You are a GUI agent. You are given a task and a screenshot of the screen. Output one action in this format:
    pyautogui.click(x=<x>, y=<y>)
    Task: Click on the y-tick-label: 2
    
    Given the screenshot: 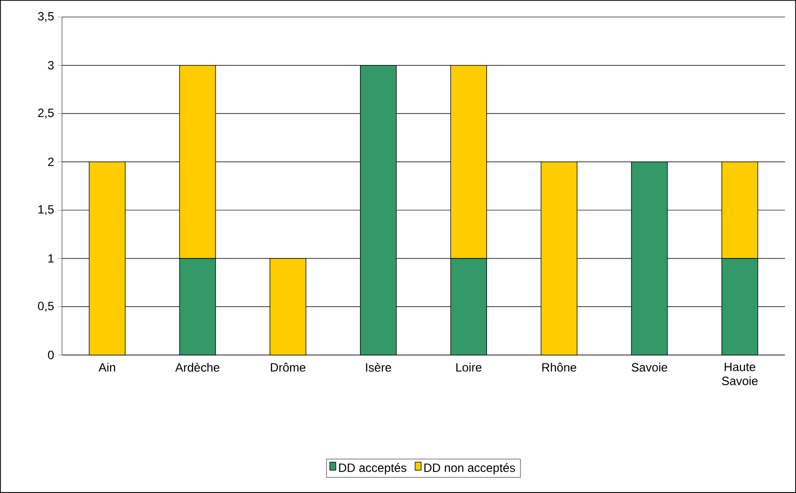 What is the action you would take?
    pyautogui.click(x=51, y=162)
    